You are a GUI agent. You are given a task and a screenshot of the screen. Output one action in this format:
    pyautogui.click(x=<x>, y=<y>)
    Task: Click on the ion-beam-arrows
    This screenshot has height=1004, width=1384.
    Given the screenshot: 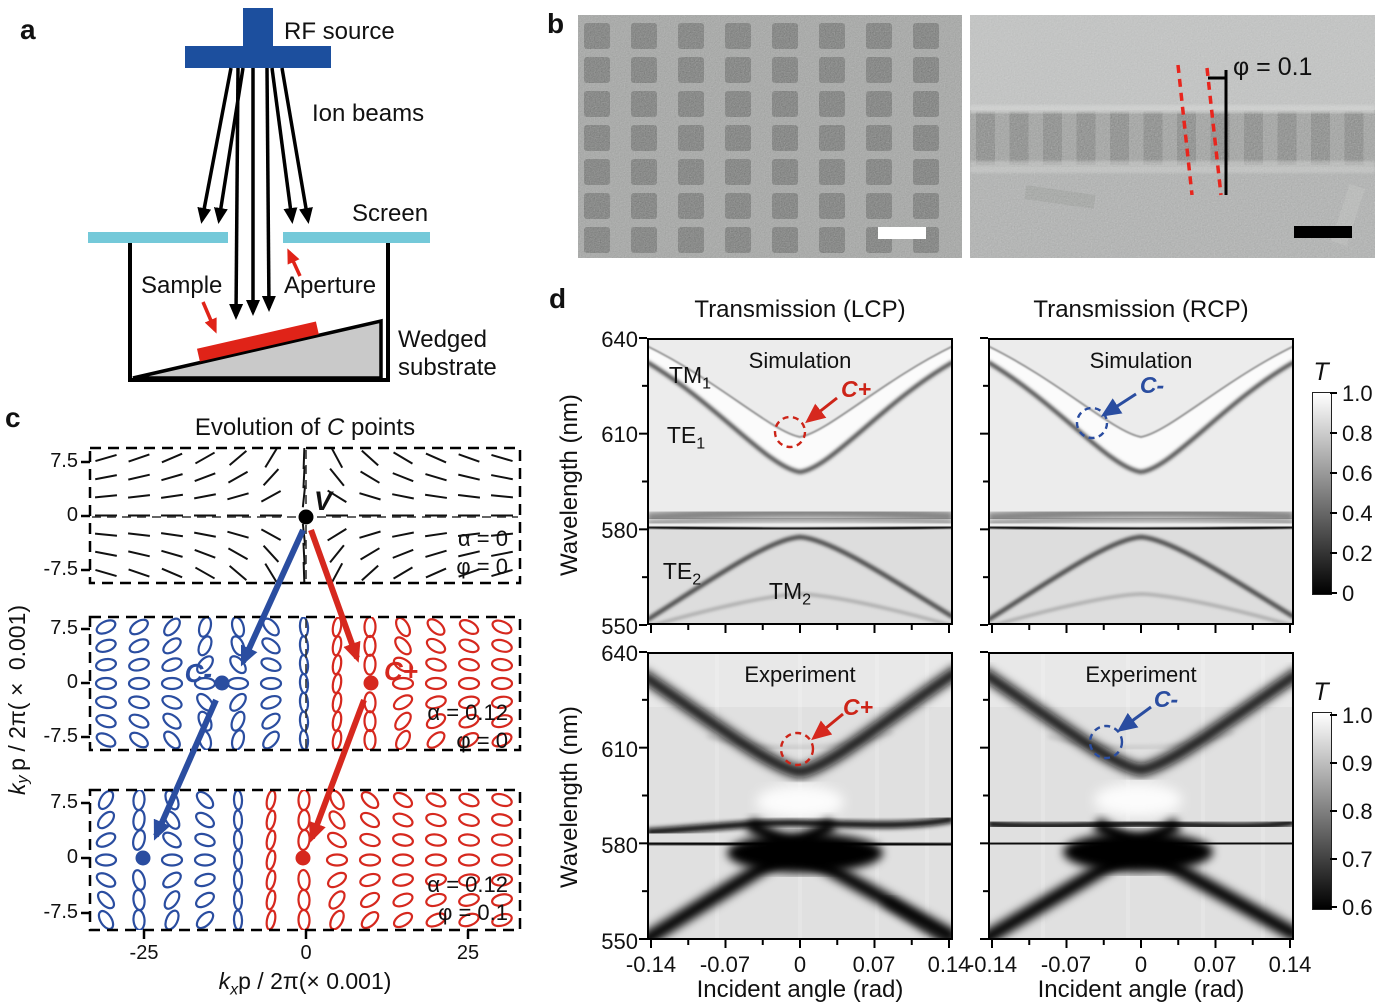 What is the action you would take?
    pyautogui.click(x=255, y=193)
    